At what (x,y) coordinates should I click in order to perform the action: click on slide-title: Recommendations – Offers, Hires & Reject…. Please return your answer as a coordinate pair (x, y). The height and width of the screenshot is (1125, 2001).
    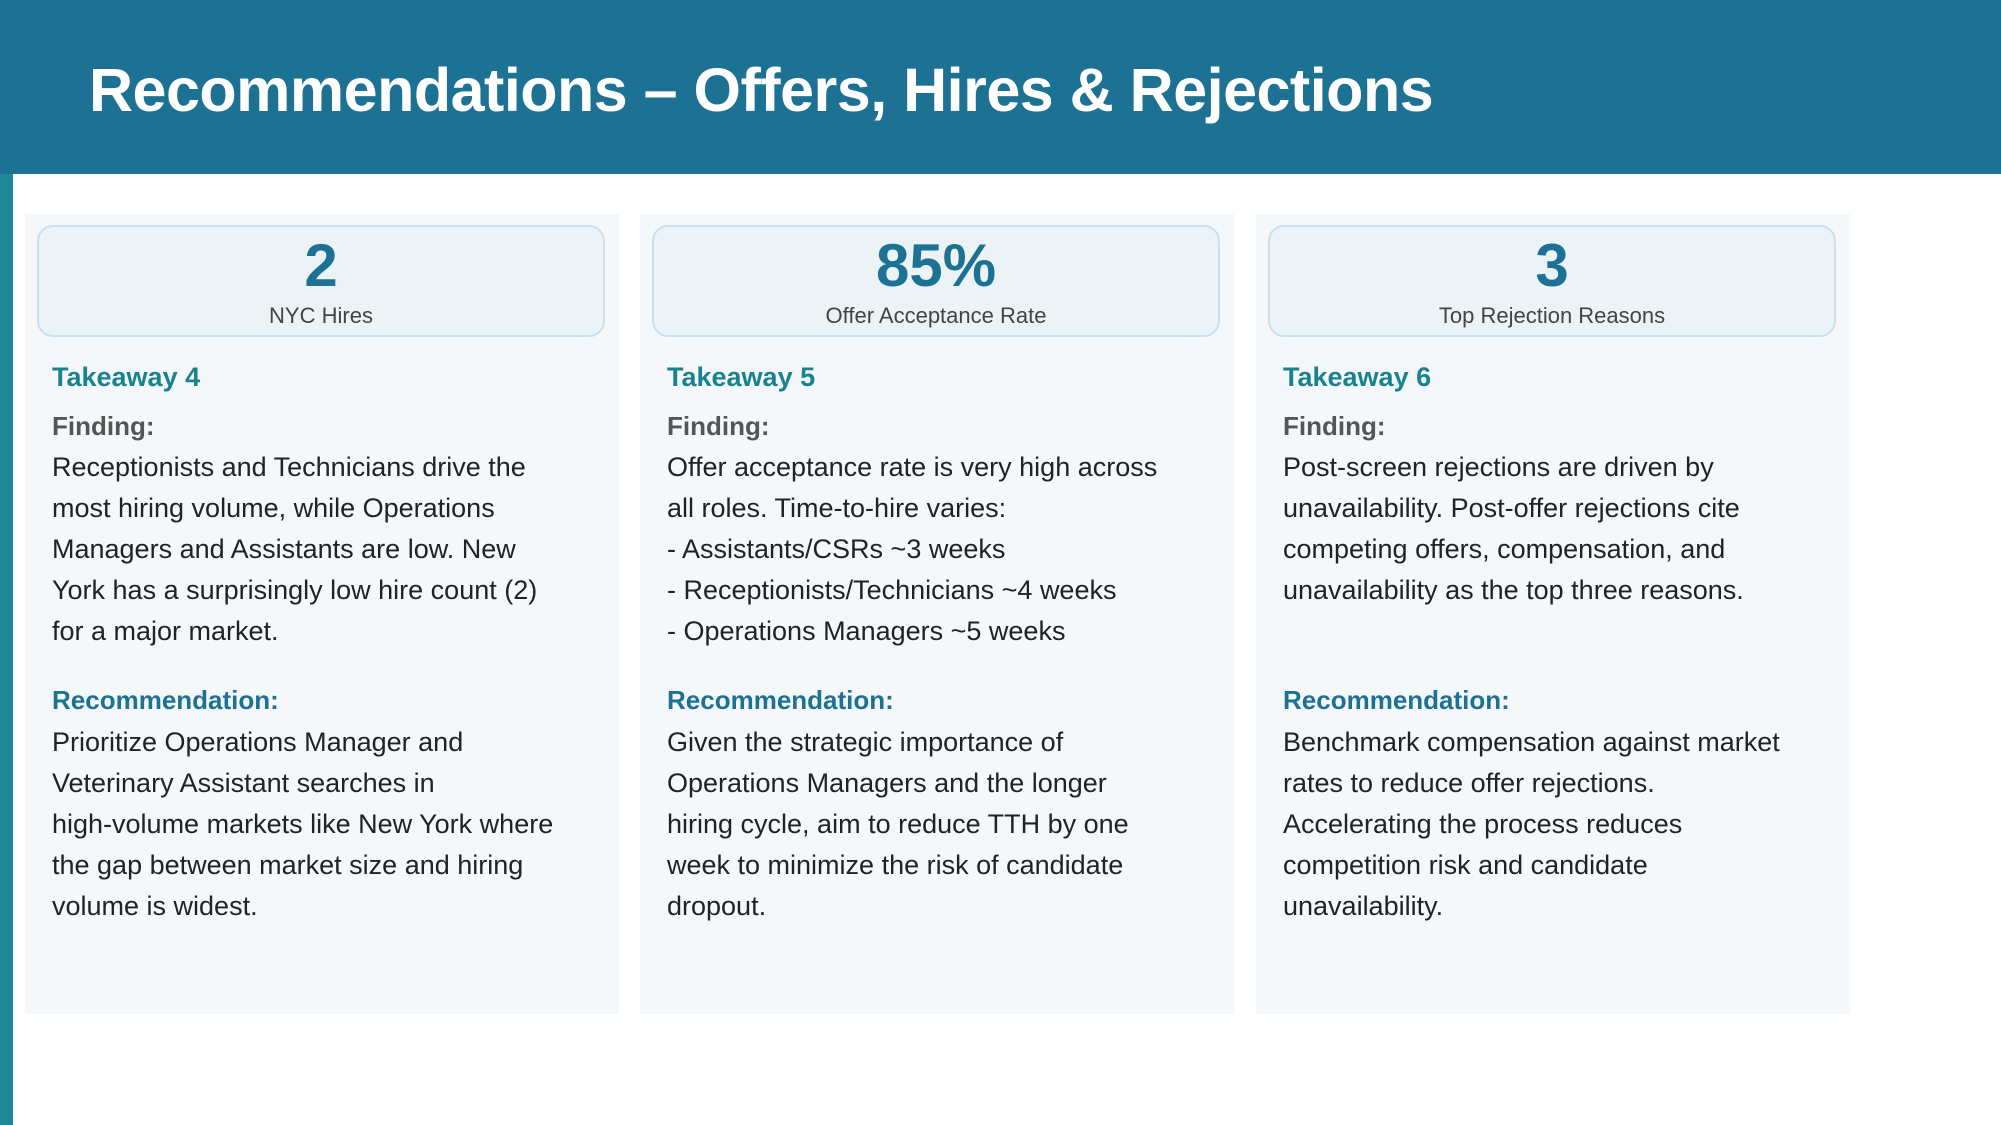
    Looking at the image, I should click on (761, 90).